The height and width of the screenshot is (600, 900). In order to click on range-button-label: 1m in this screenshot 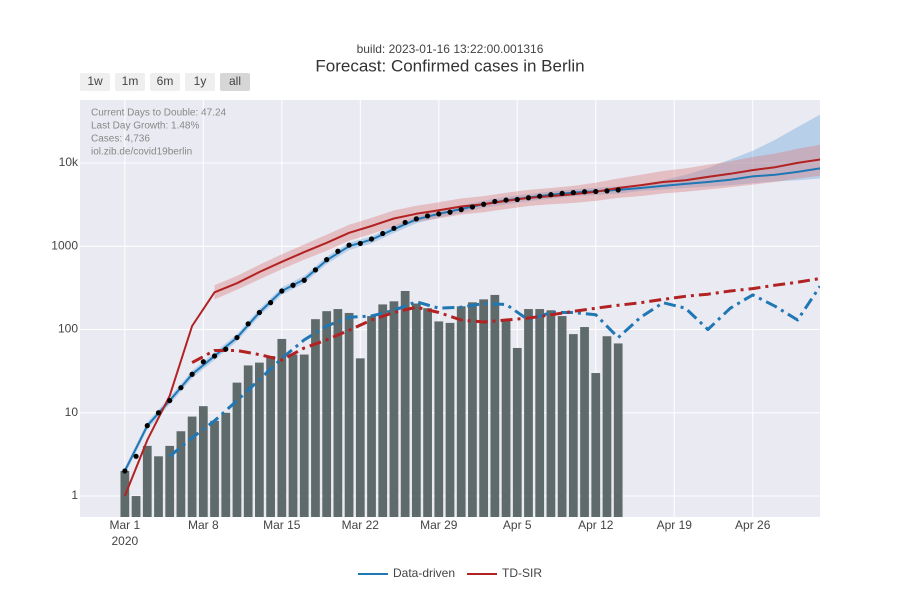, I will do `click(130, 81)`.